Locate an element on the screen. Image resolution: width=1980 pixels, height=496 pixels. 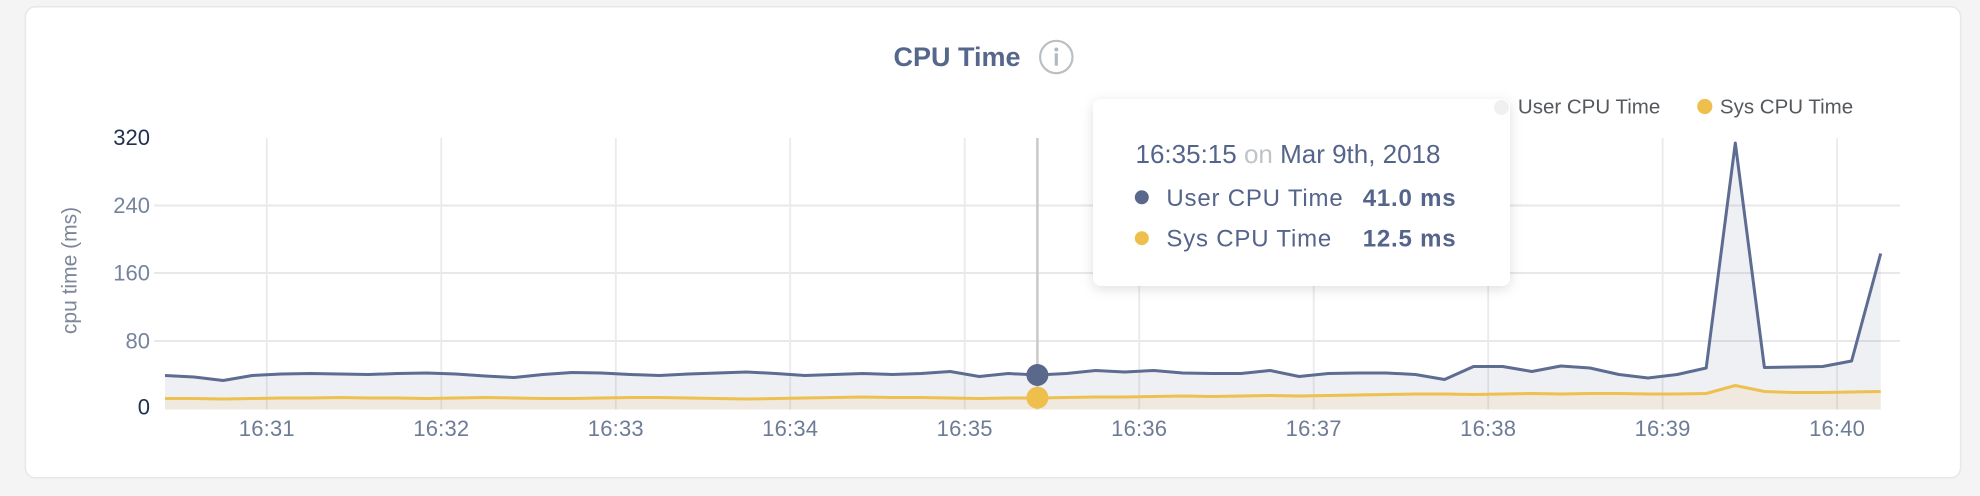
svg-text: 240 is located at coordinates (131, 205).